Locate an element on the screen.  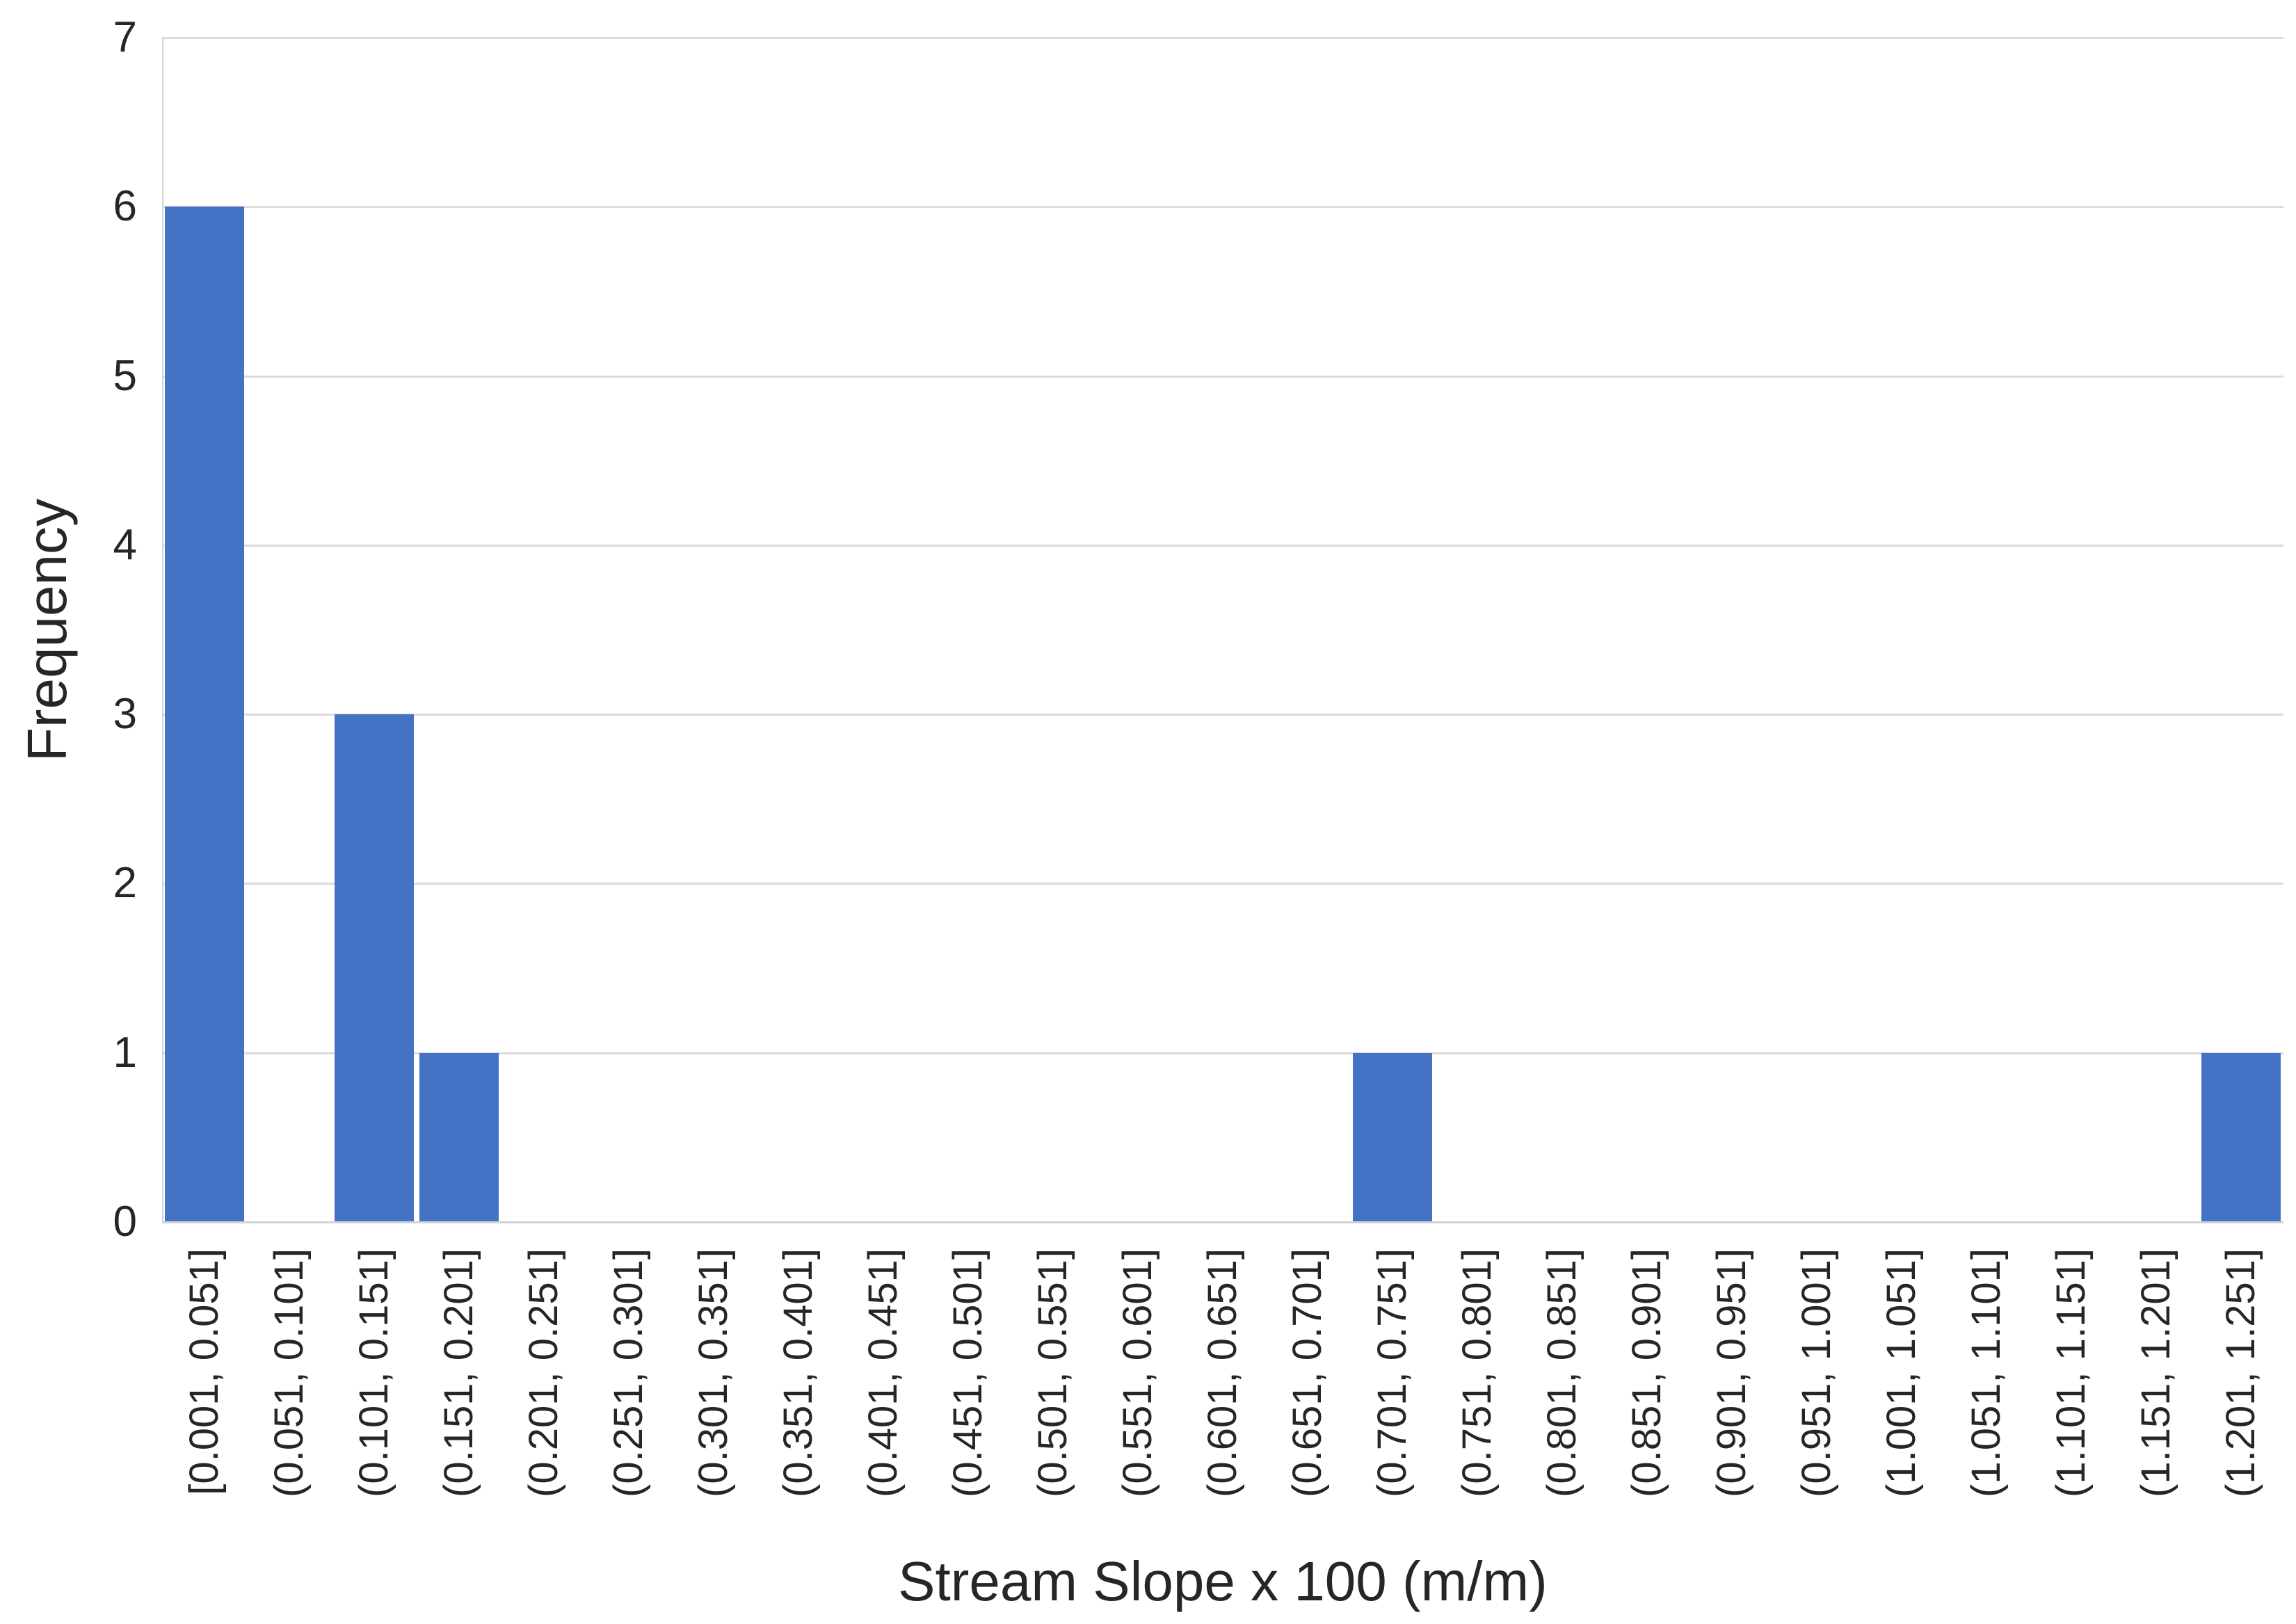
x-tick-label: (1.101, 1.151] is located at coordinates (2071, 1373).